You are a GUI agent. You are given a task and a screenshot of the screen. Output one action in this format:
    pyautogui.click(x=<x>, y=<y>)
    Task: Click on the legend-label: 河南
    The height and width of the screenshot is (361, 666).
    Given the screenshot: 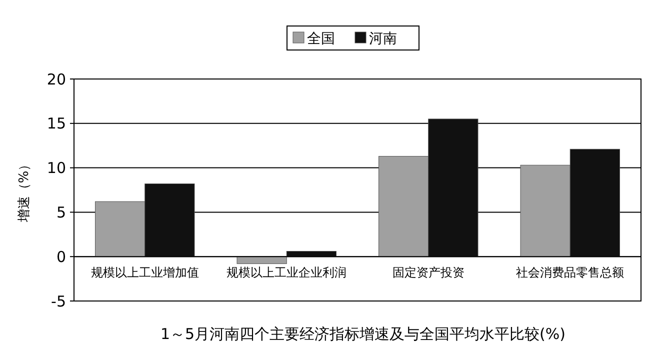 What is the action you would take?
    pyautogui.click(x=383, y=38)
    